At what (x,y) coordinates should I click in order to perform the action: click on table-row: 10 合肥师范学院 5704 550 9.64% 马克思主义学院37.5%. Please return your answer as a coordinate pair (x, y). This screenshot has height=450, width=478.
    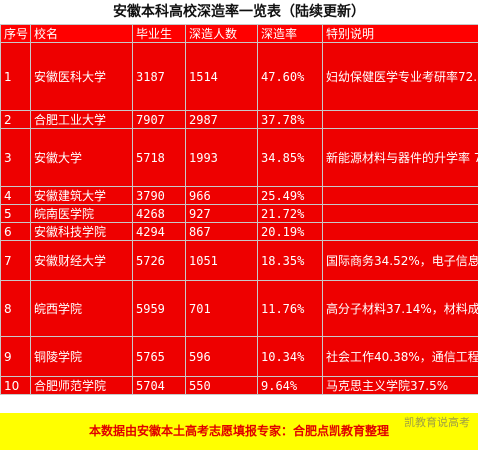
    Looking at the image, I should click on (239, 385).